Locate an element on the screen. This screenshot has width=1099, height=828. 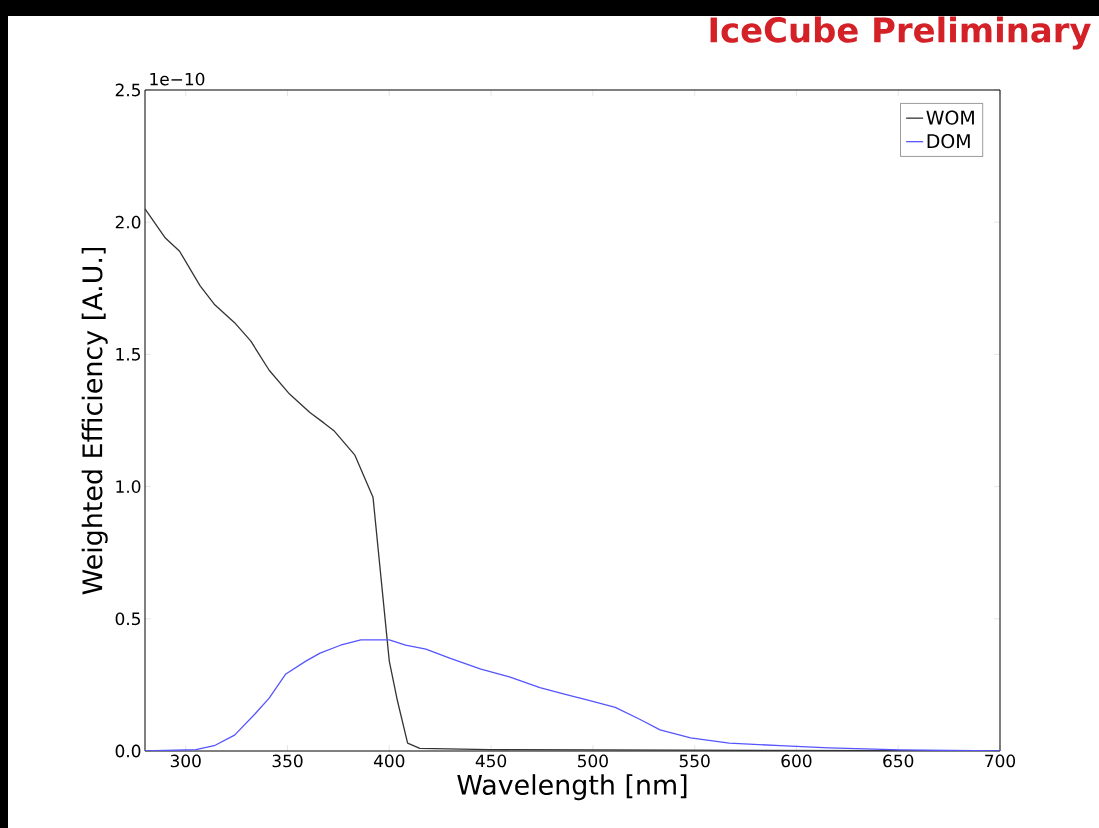
y-tick-label: 1.5 is located at coordinates (128, 354).